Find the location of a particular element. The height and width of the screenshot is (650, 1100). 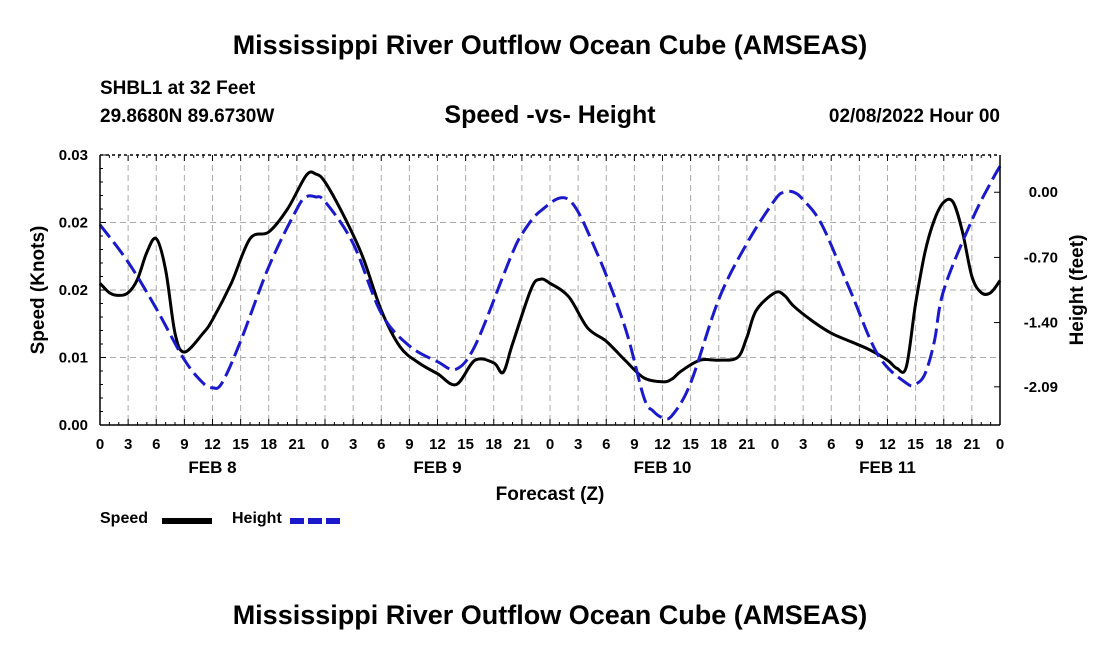

y-left-axis-label: Speed (Knots) is located at coordinates (38, 290).